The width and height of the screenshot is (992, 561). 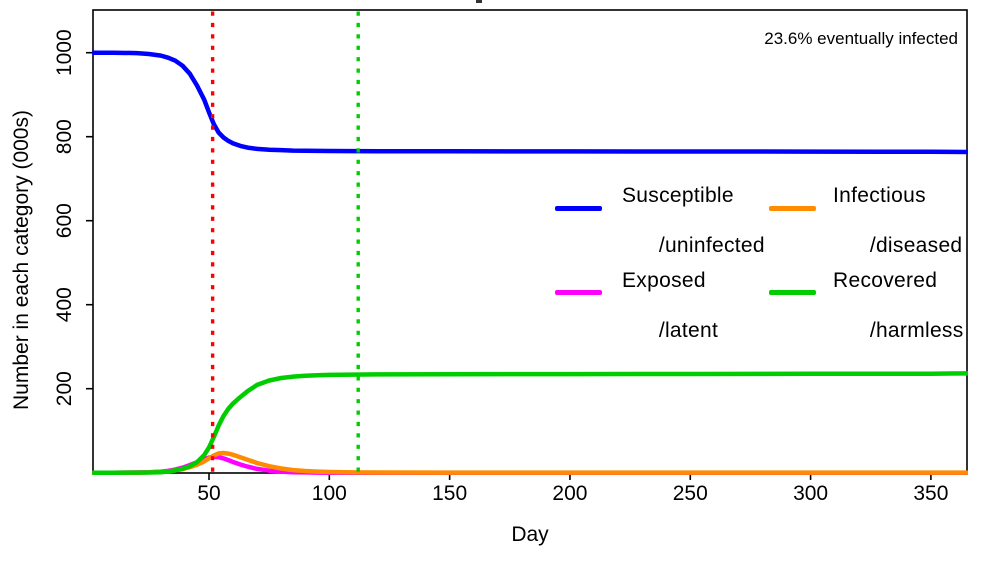 What do you see at coordinates (898, 305) in the screenshot?
I see `legend-label-recovered: Recovered /harmless` at bounding box center [898, 305].